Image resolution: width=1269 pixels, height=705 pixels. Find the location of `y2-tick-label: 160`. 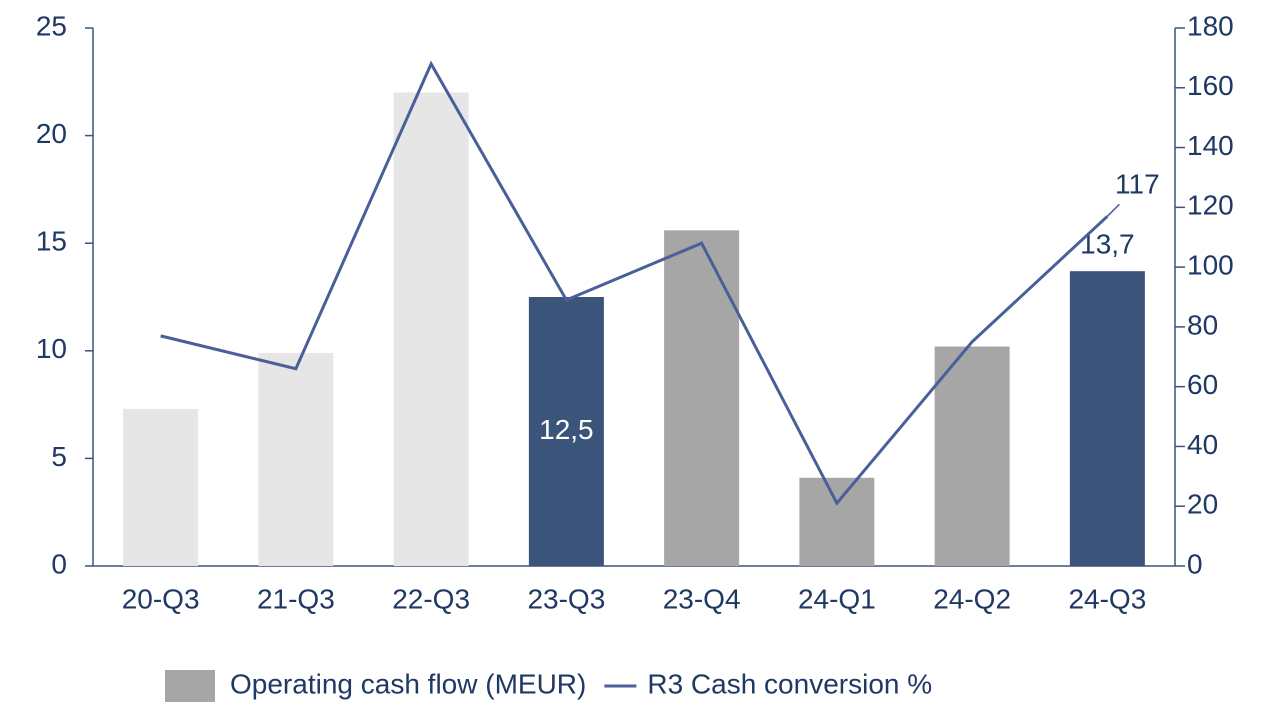

y2-tick-label: 160 is located at coordinates (1210, 85).